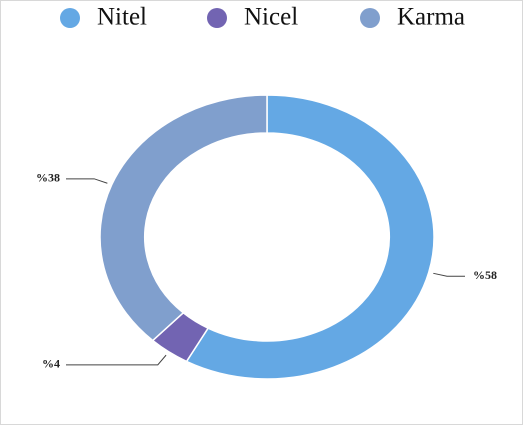 This screenshot has width=524, height=426. Describe the element at coordinates (51, 364) in the screenshot. I see `data-label: %4` at that location.